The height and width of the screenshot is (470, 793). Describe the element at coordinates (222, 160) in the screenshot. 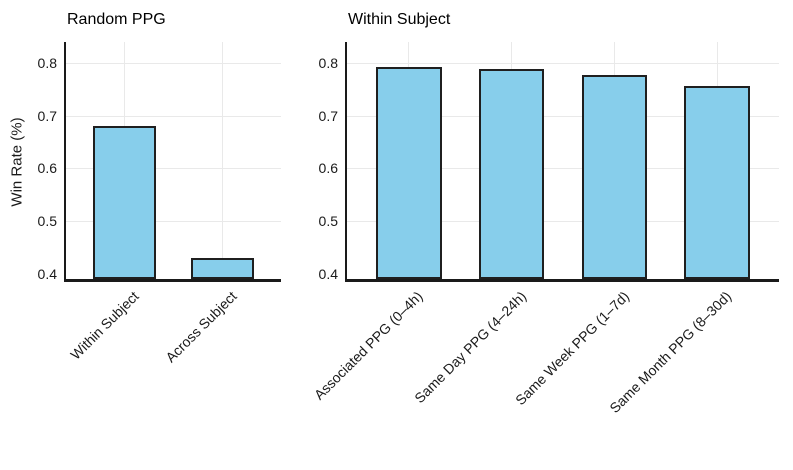

I see `vertical-gridline` at that location.